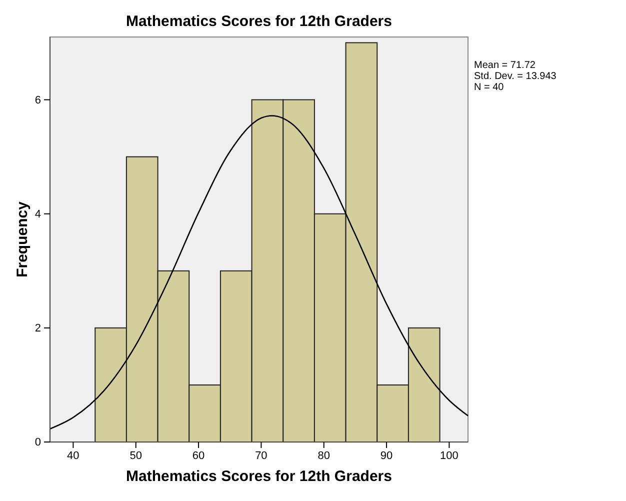  I want to click on y-axis-title: Frequency, so click(22, 239).